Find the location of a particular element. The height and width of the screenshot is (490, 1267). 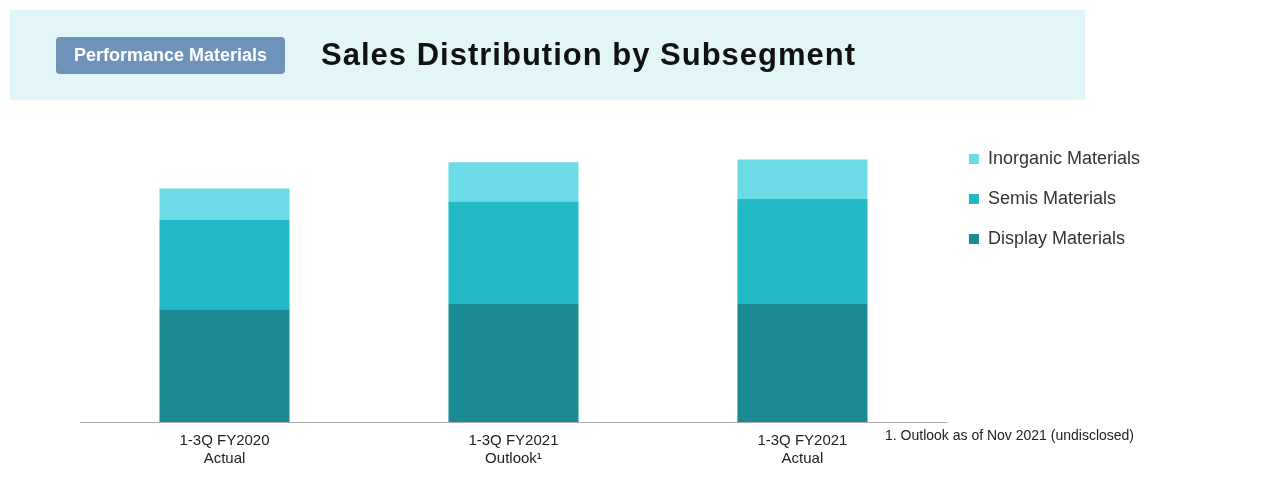

text: 1. Outlook as of Nov 2021 (undisclosed) is located at coordinates (1010, 435).